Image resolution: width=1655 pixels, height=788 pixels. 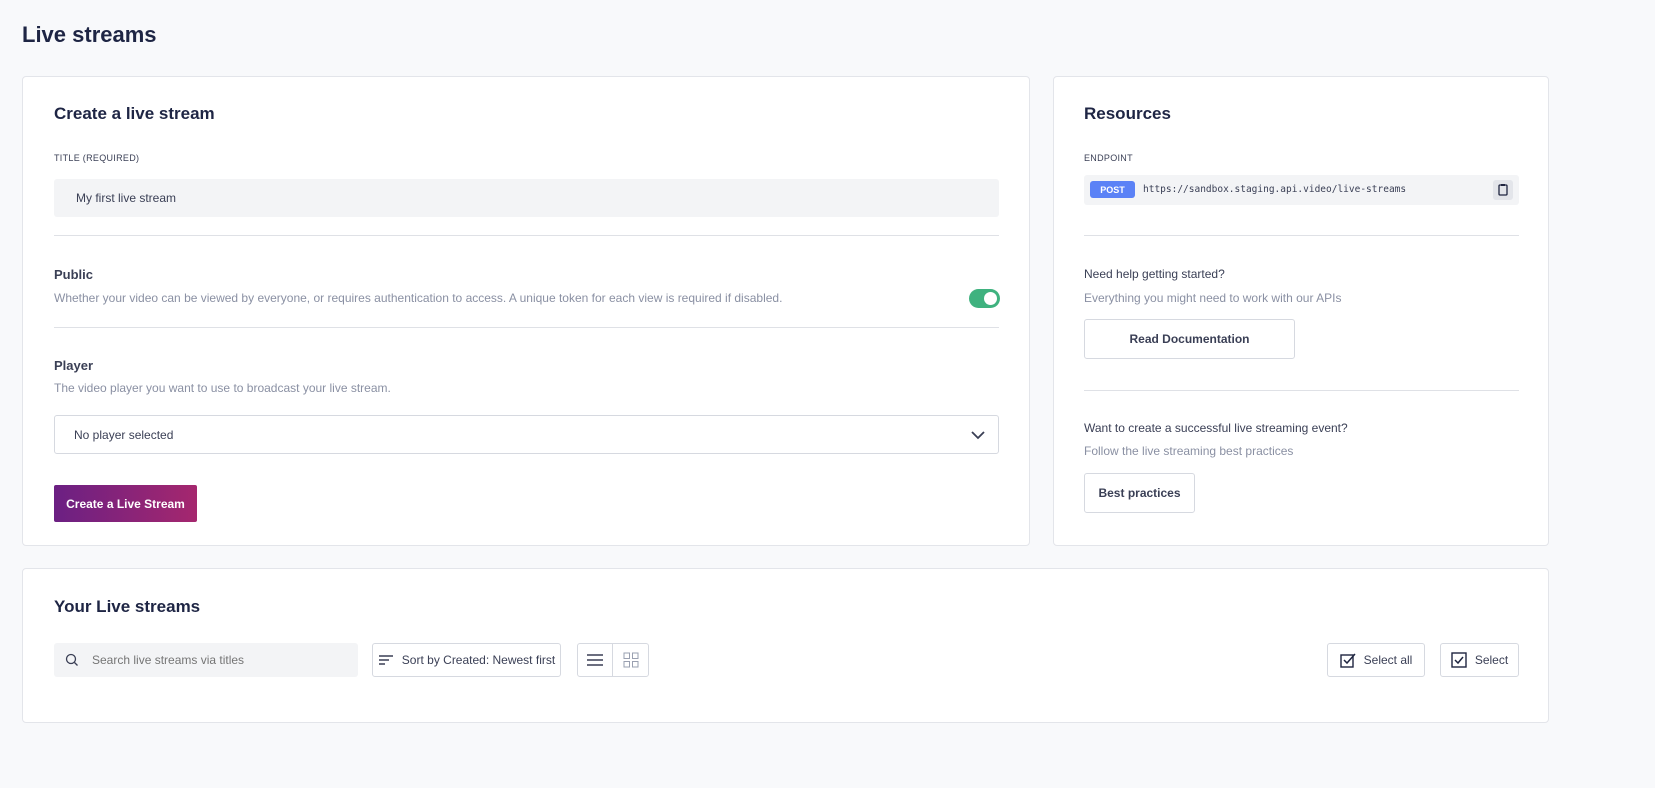 I want to click on select-all-label: Select all, so click(x=1388, y=660).